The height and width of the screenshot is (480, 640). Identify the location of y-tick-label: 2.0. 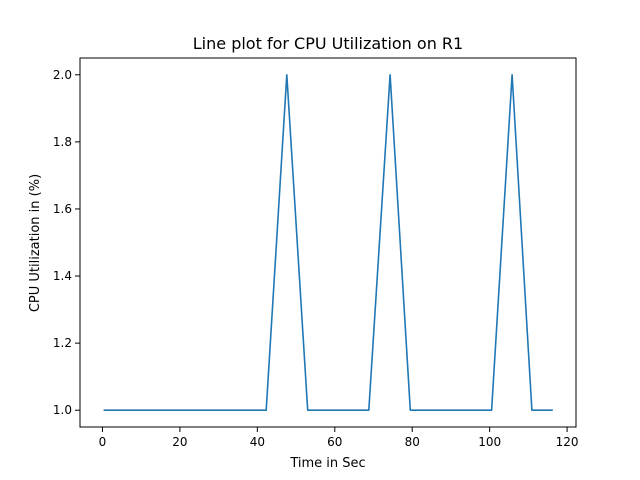
(62, 75).